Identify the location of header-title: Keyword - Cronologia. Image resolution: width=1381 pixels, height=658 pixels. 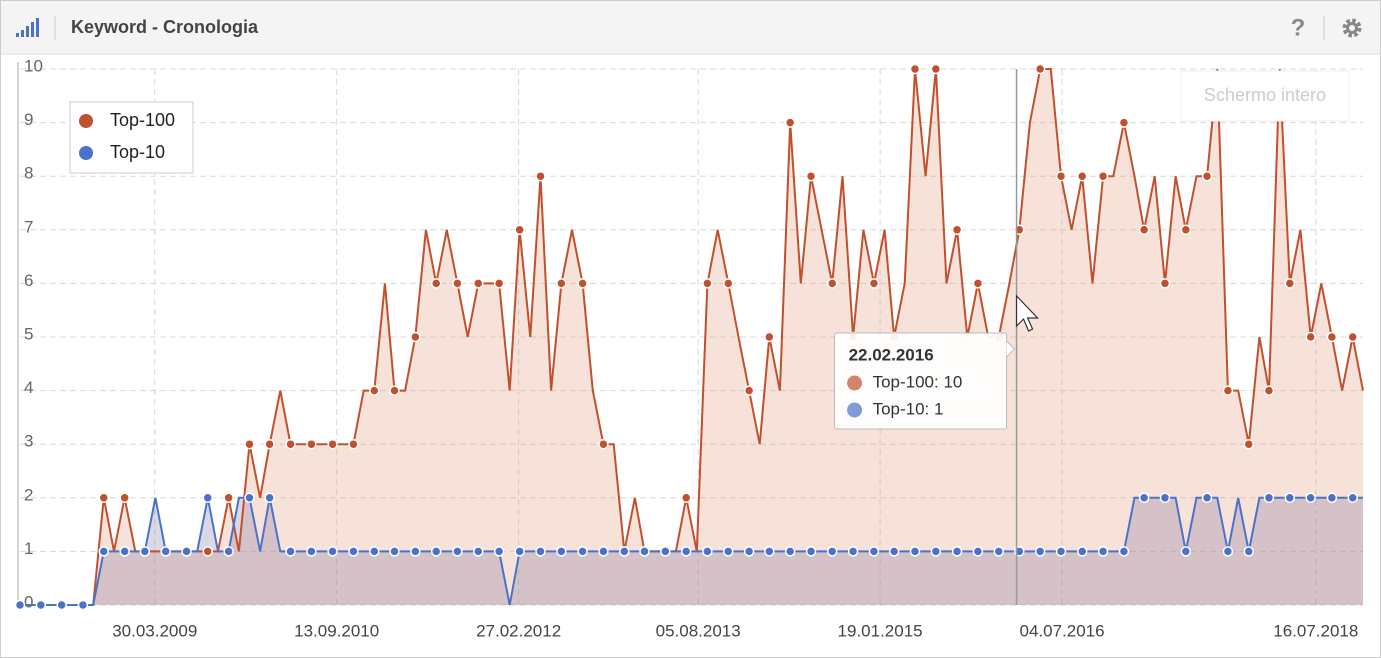
(165, 27).